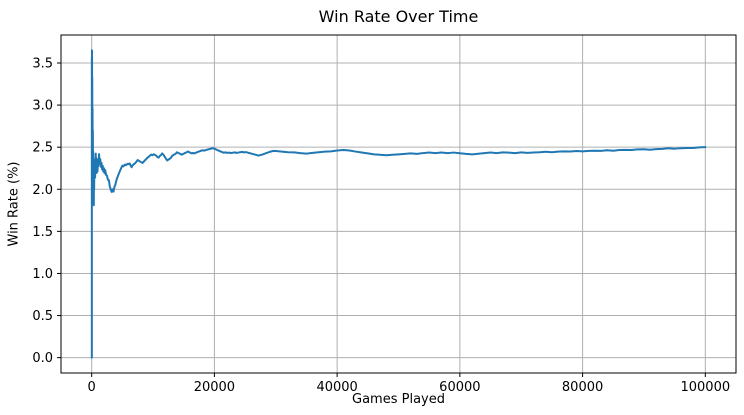 The width and height of the screenshot is (744, 415). Describe the element at coordinates (705, 387) in the screenshot. I see `x-tick-label: 100000` at that location.